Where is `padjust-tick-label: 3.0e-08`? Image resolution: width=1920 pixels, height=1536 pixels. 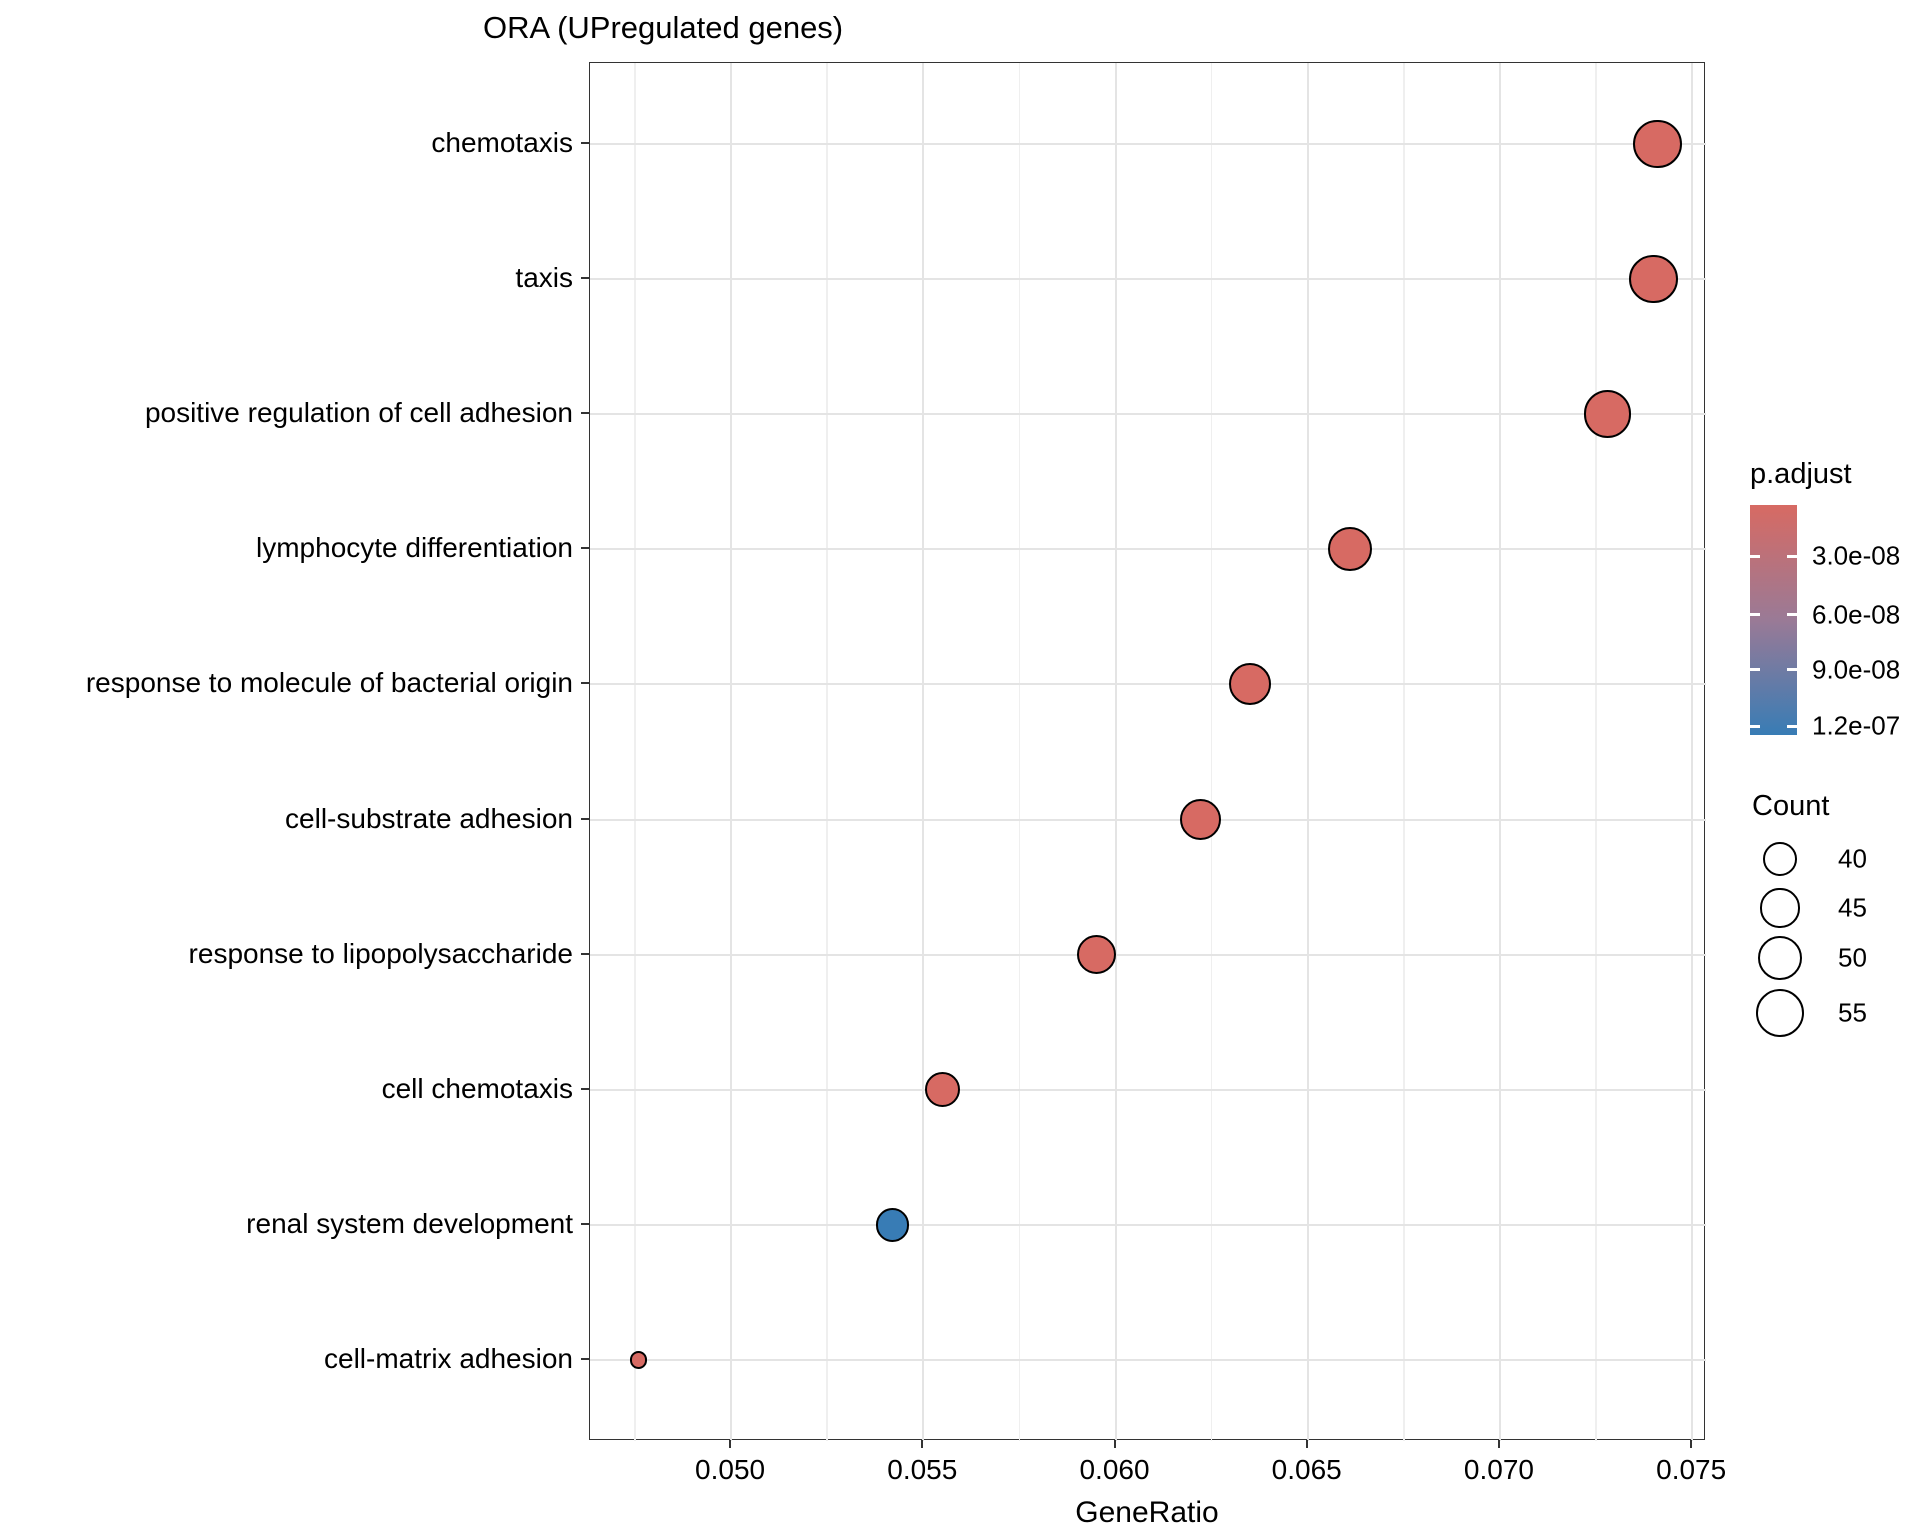
padjust-tick-label: 3.0e-08 is located at coordinates (1856, 555).